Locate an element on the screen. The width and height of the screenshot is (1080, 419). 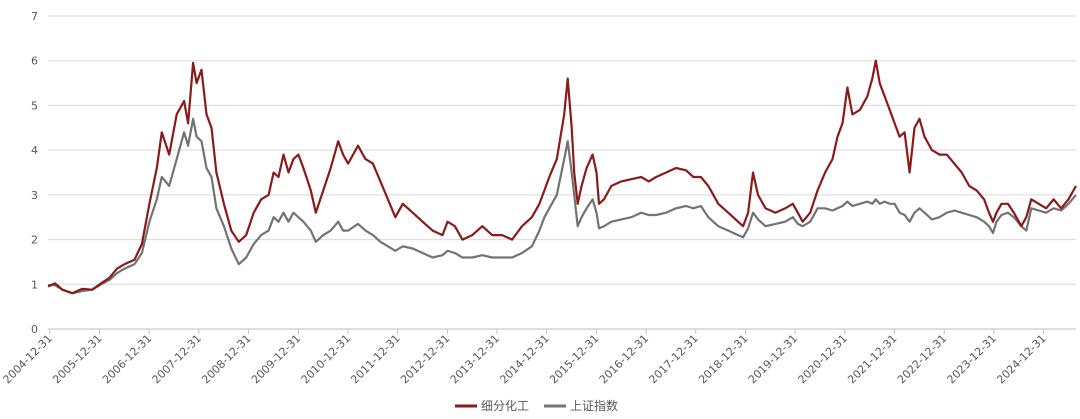
x-tick-label-9: 2013-12-31 is located at coordinates (475, 359).